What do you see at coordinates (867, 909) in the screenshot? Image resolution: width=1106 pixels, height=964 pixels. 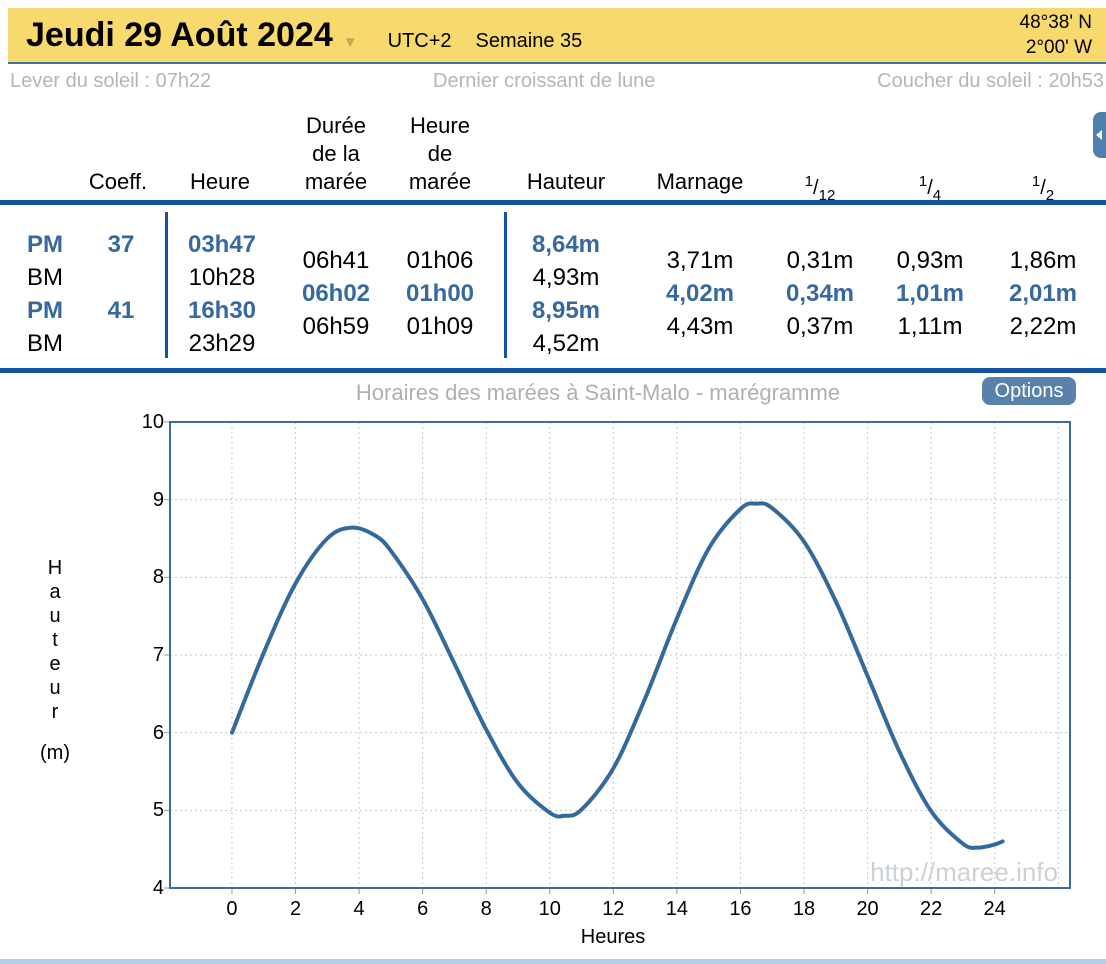 I see `x-axis-tick-label: 20` at bounding box center [867, 909].